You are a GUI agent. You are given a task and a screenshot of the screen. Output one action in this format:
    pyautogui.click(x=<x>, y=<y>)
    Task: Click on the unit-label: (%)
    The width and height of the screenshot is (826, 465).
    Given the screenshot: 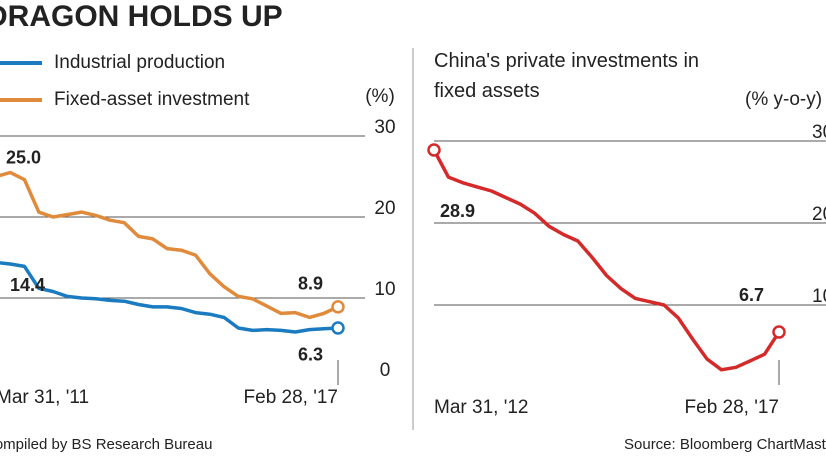 What is the action you would take?
    pyautogui.click(x=380, y=96)
    